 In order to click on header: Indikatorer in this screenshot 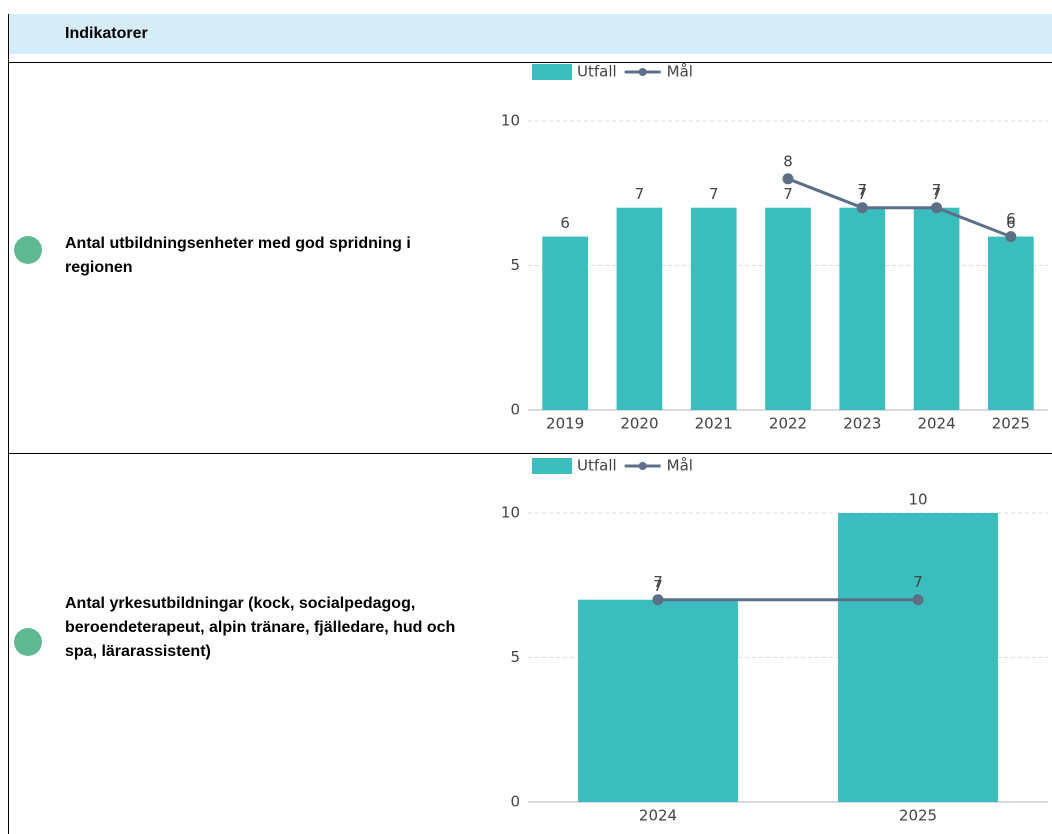, I will do `click(530, 34)`.